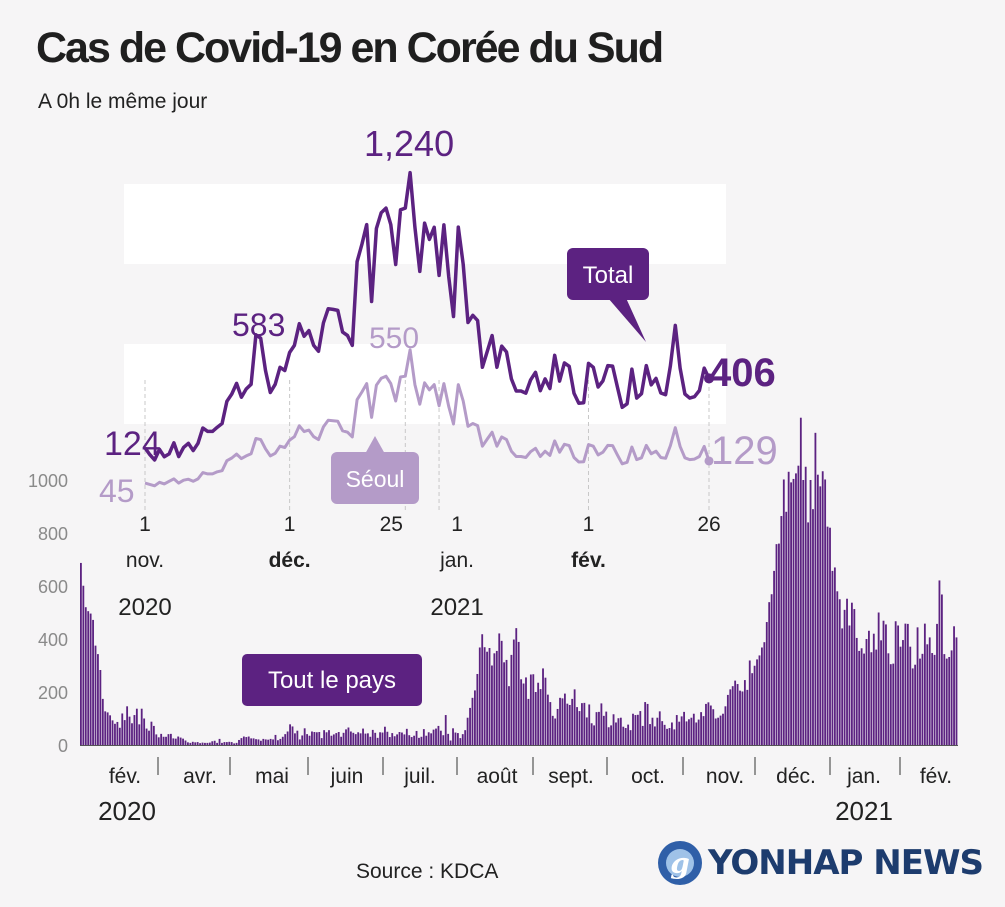 The width and height of the screenshot is (1005, 907). What do you see at coordinates (132, 444) in the screenshot?
I see `total-label-first: 124` at bounding box center [132, 444].